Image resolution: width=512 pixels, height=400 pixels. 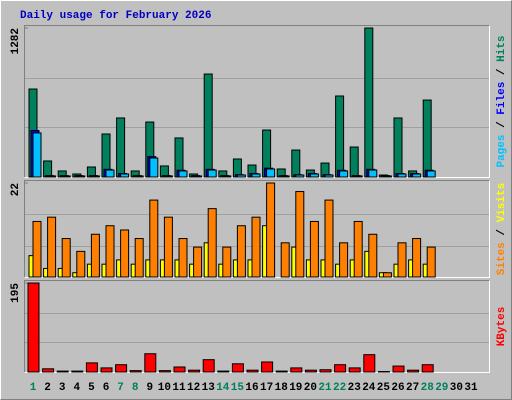 What do you see at coordinates (223, 388) in the screenshot?
I see `x-tick-label: 14` at bounding box center [223, 388].